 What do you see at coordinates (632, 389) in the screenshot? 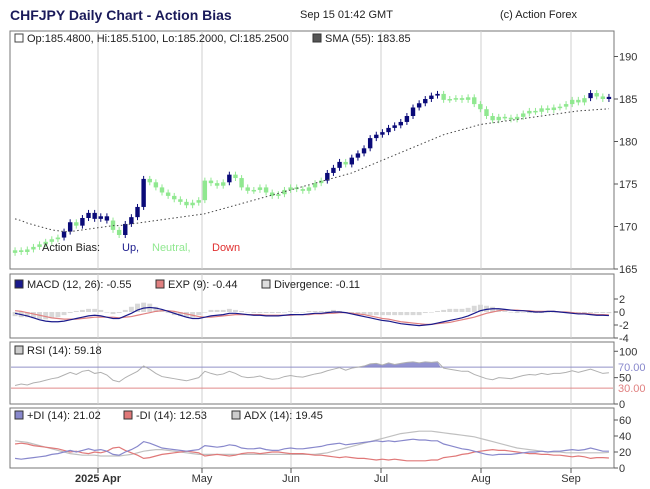
I see `rsi-30-label: 30.00` at bounding box center [632, 389].